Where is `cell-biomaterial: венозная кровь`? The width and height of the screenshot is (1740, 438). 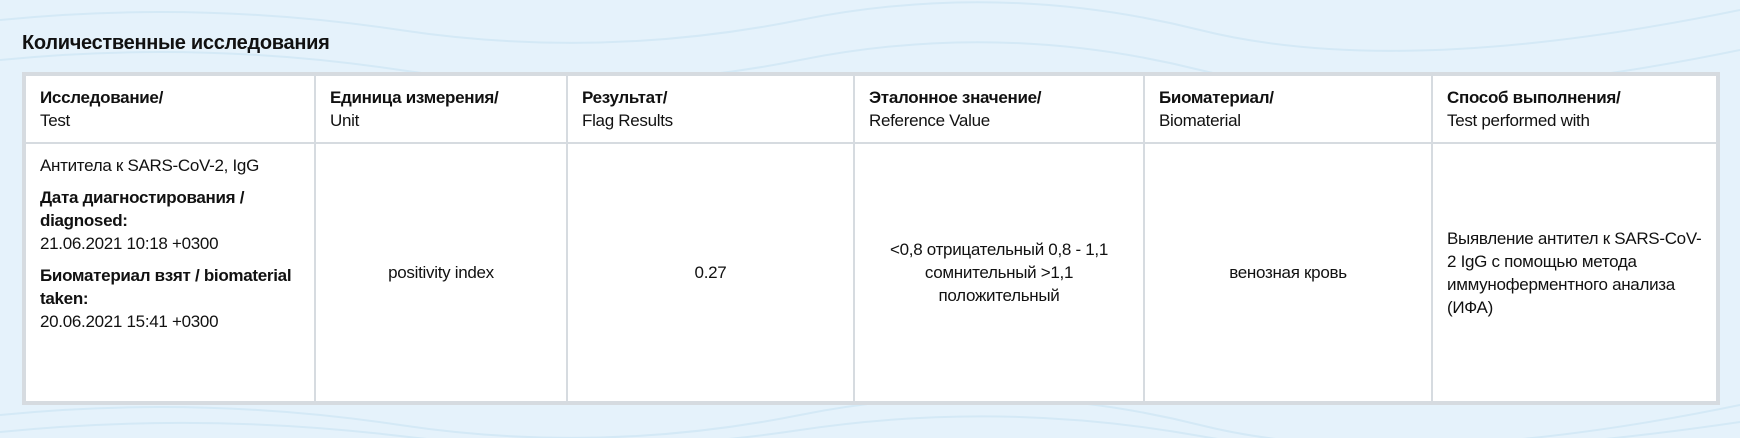 cell-biomaterial: венозная кровь is located at coordinates (1288, 272).